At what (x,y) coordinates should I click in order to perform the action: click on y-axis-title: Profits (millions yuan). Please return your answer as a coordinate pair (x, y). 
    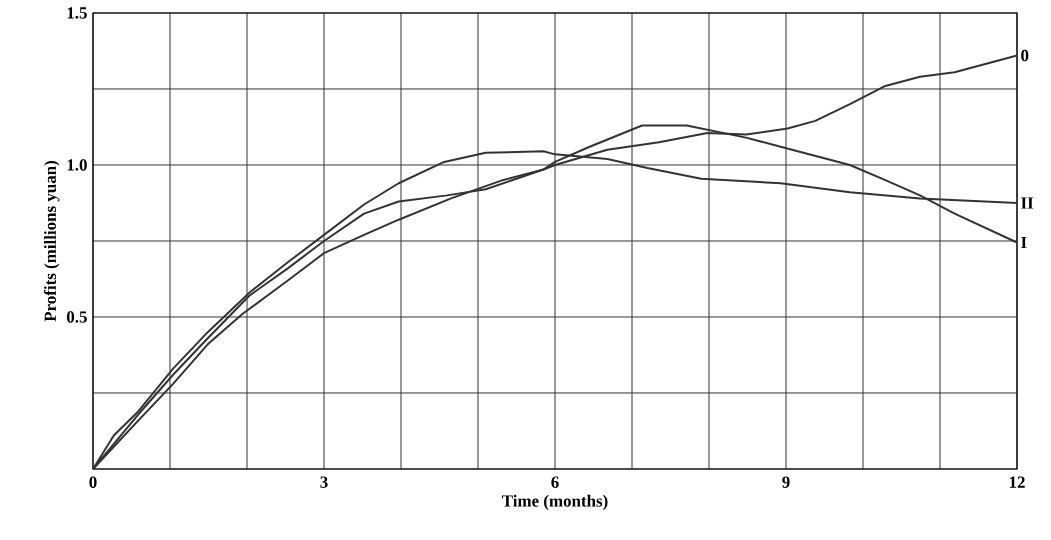
    Looking at the image, I should click on (51, 241).